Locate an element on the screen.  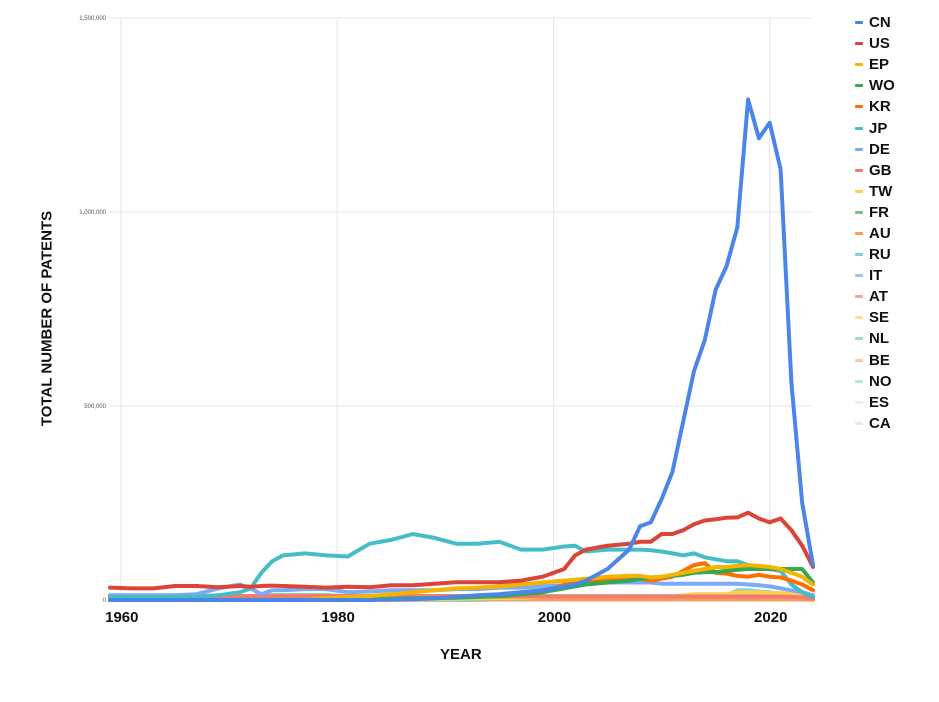
legend-label: AT is located at coordinates (878, 297).